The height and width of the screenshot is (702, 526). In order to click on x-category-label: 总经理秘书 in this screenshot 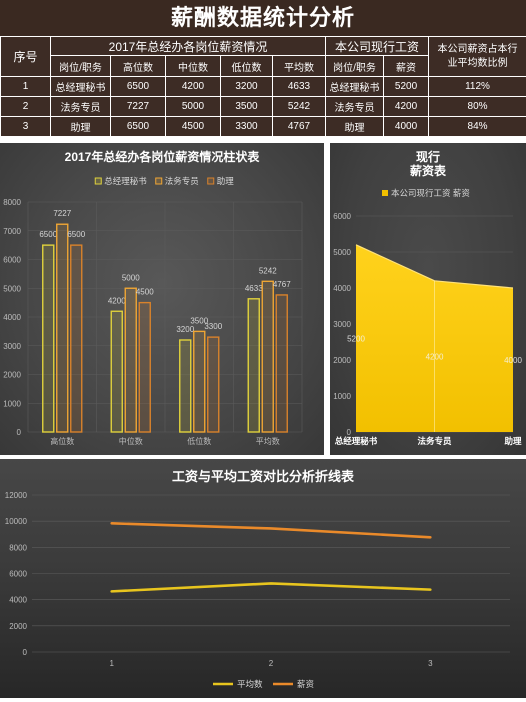, I will do `click(356, 441)`.